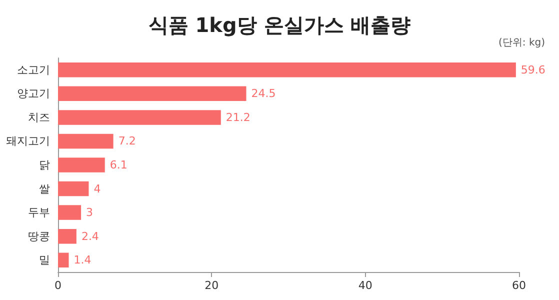 The height and width of the screenshot is (300, 559). I want to click on data-label: 21.2, so click(238, 117).